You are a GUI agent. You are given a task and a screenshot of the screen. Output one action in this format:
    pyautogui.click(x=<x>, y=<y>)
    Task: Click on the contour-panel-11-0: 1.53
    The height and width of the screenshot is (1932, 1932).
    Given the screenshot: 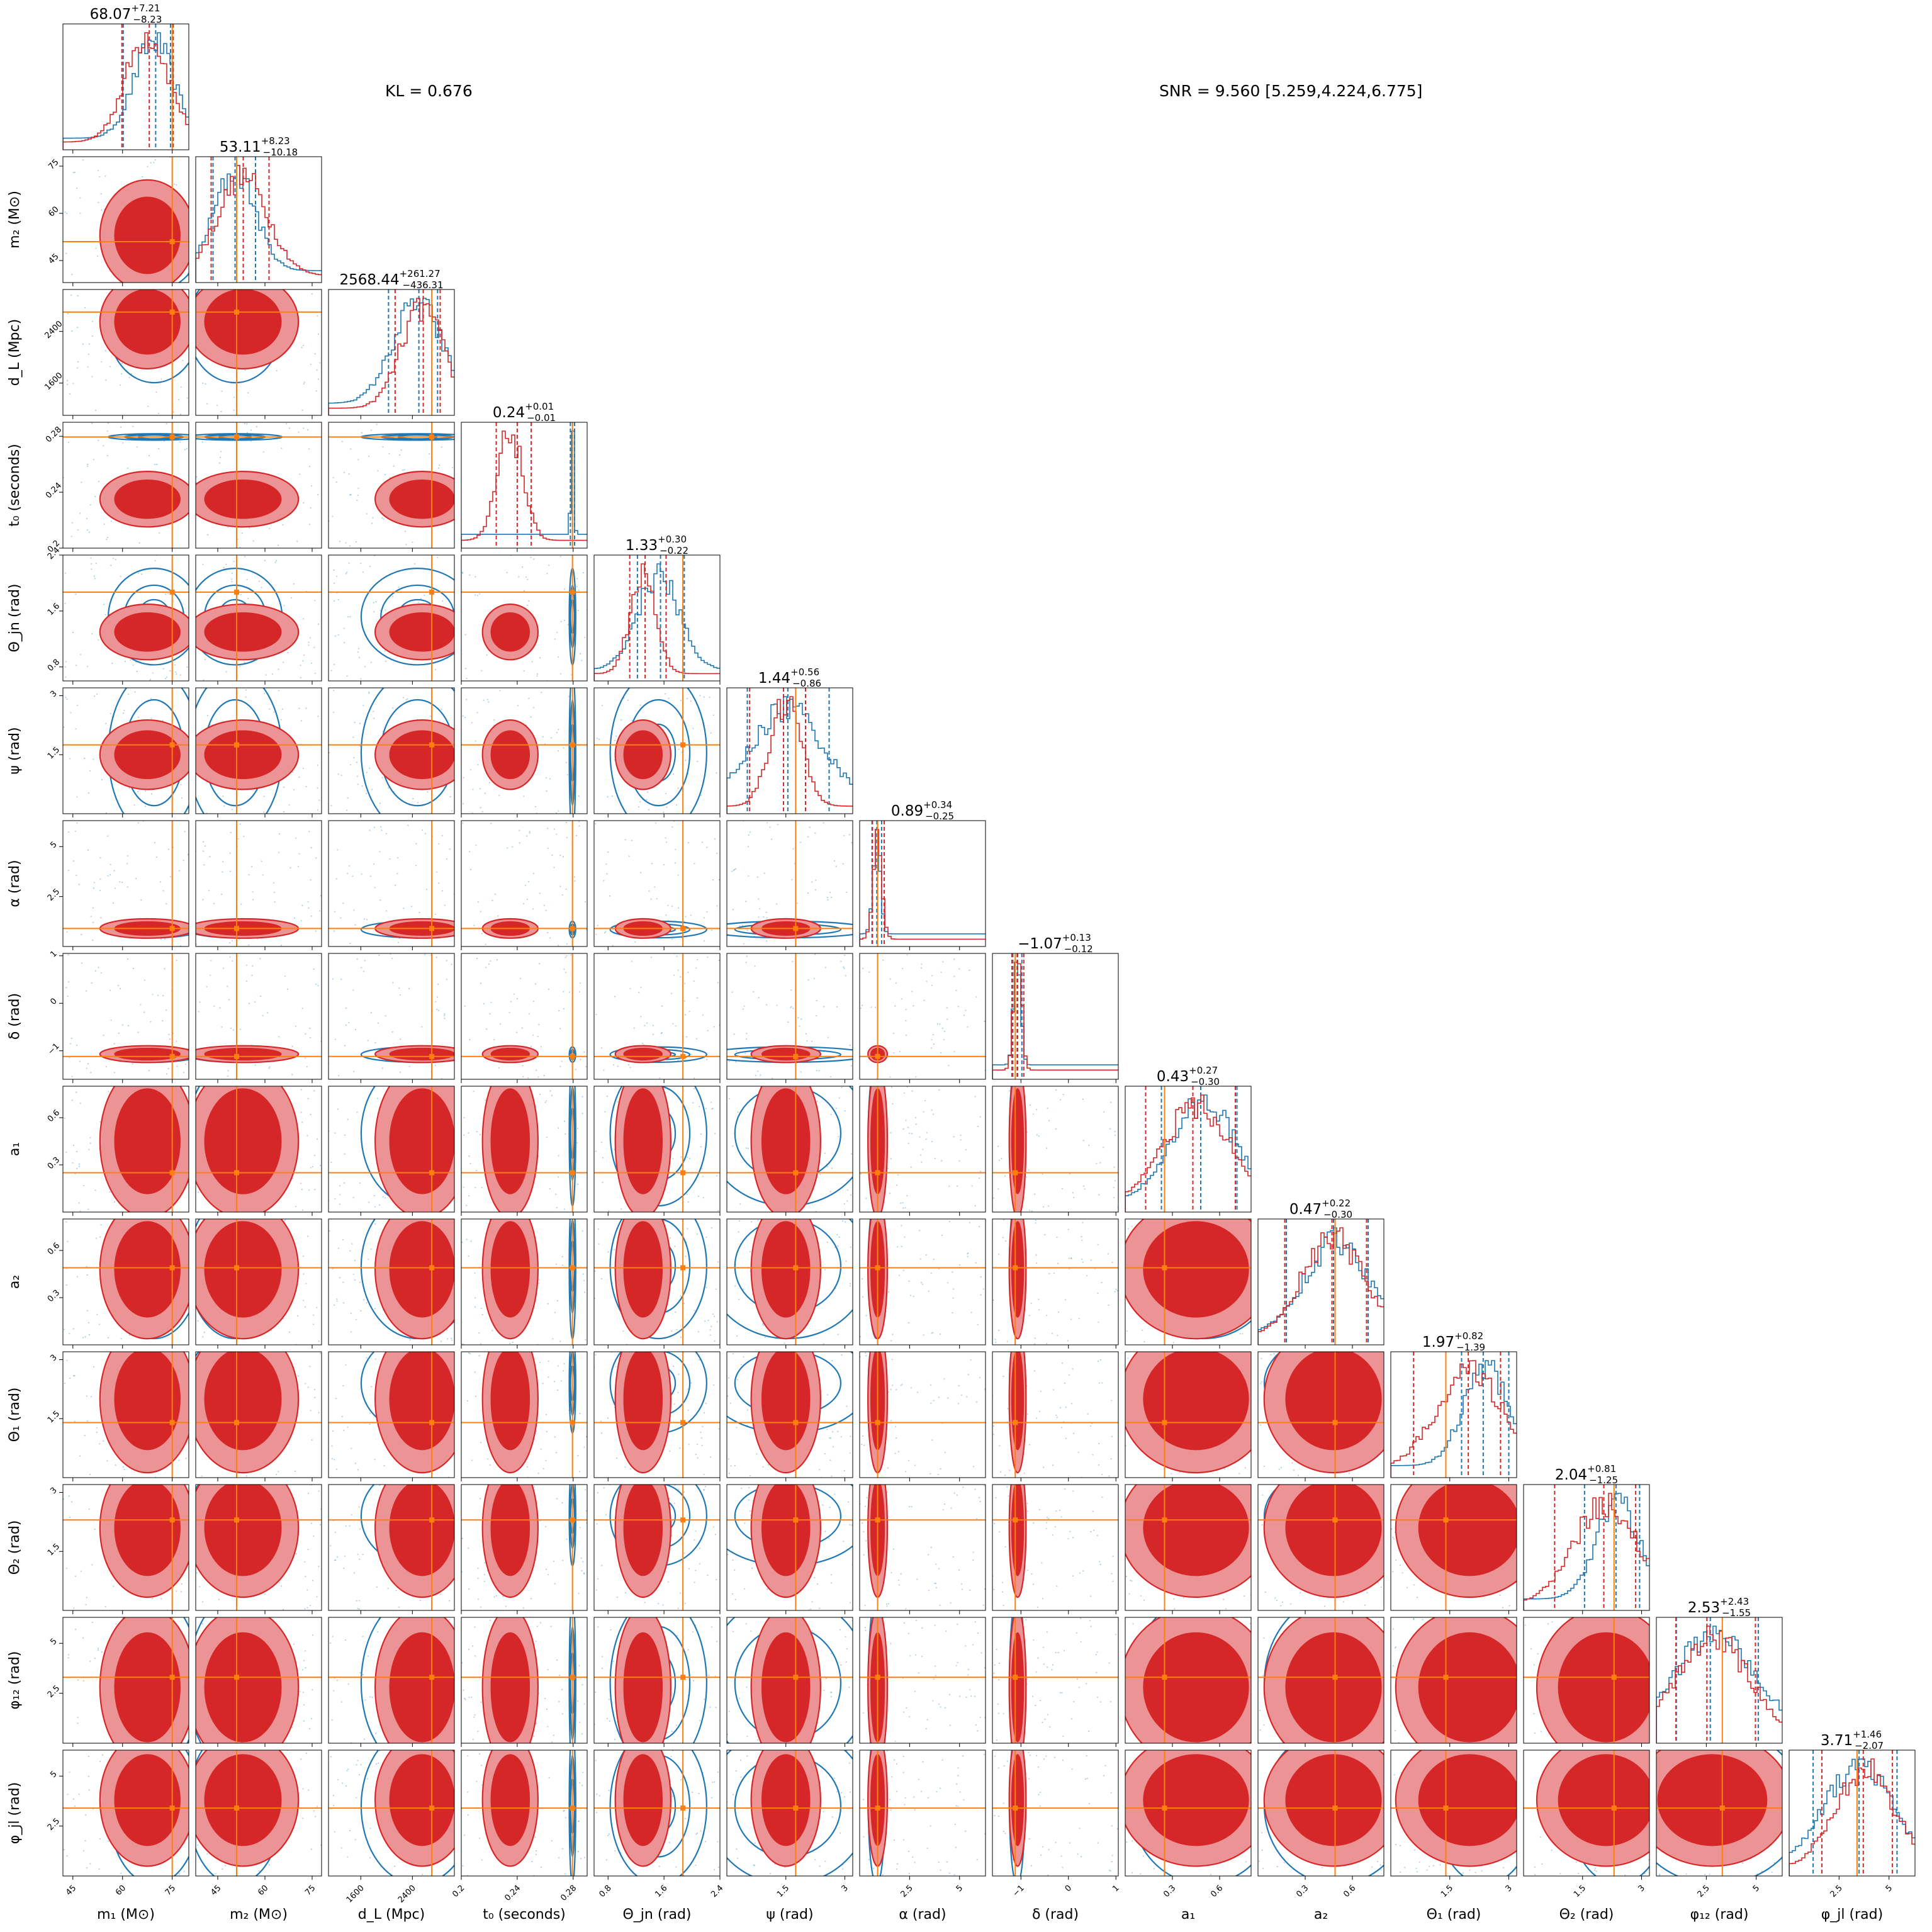 What is the action you would take?
    pyautogui.click(x=117, y=1549)
    